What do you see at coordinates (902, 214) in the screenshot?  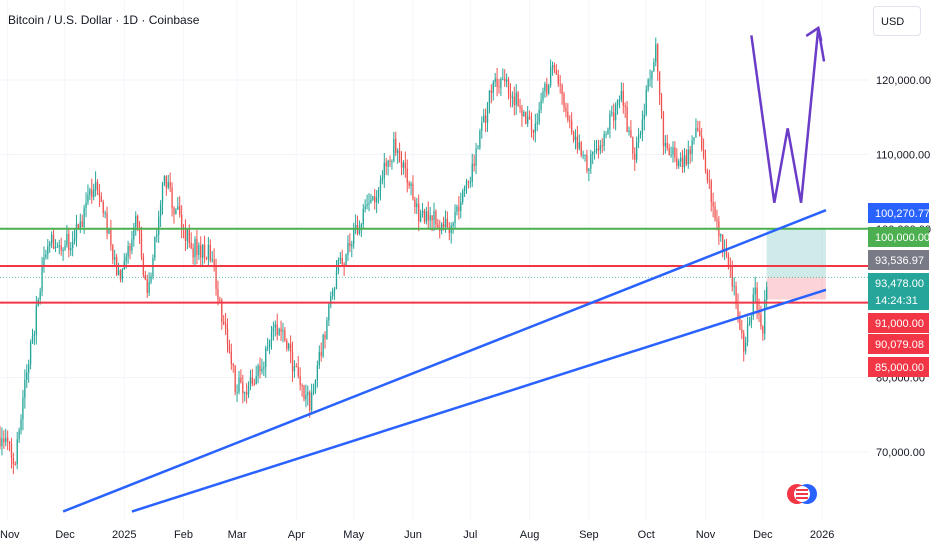 I see `price-label-text: 100,270.77` at bounding box center [902, 214].